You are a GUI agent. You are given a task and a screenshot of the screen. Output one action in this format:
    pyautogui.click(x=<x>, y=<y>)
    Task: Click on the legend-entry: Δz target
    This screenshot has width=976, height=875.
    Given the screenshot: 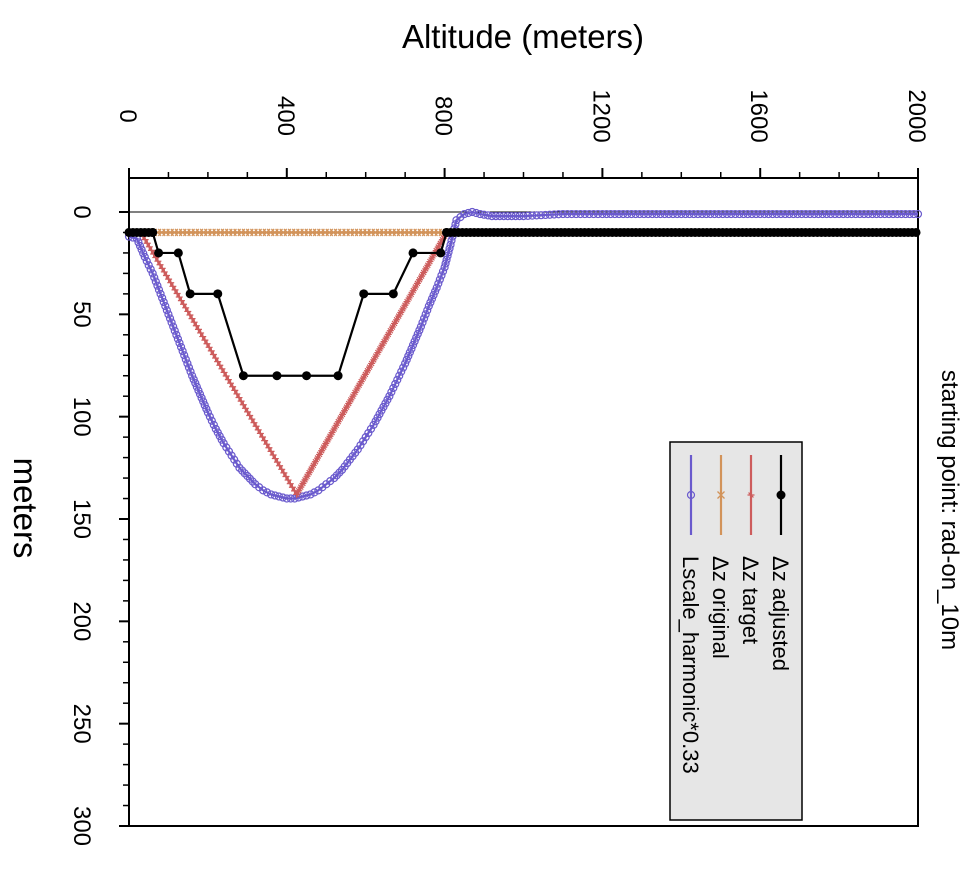 What is the action you would take?
    pyautogui.click(x=750, y=549)
    